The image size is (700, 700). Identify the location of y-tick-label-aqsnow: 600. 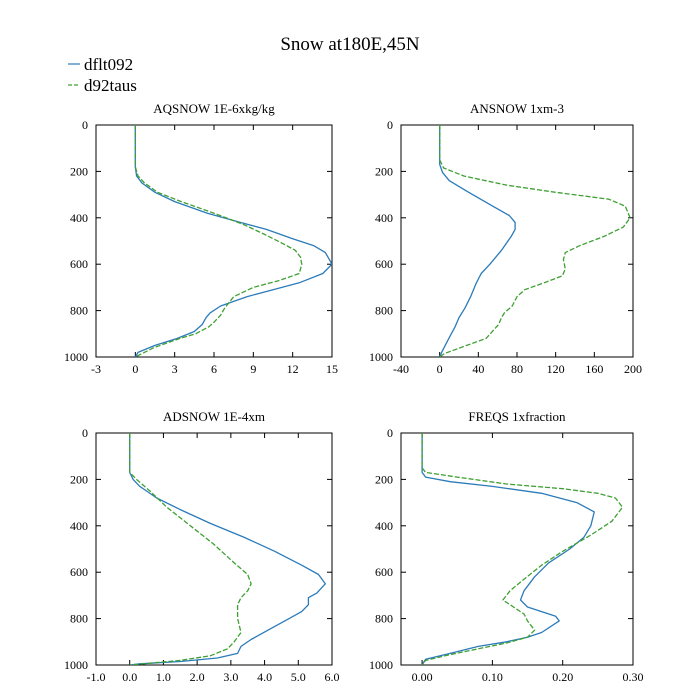
(79, 264).